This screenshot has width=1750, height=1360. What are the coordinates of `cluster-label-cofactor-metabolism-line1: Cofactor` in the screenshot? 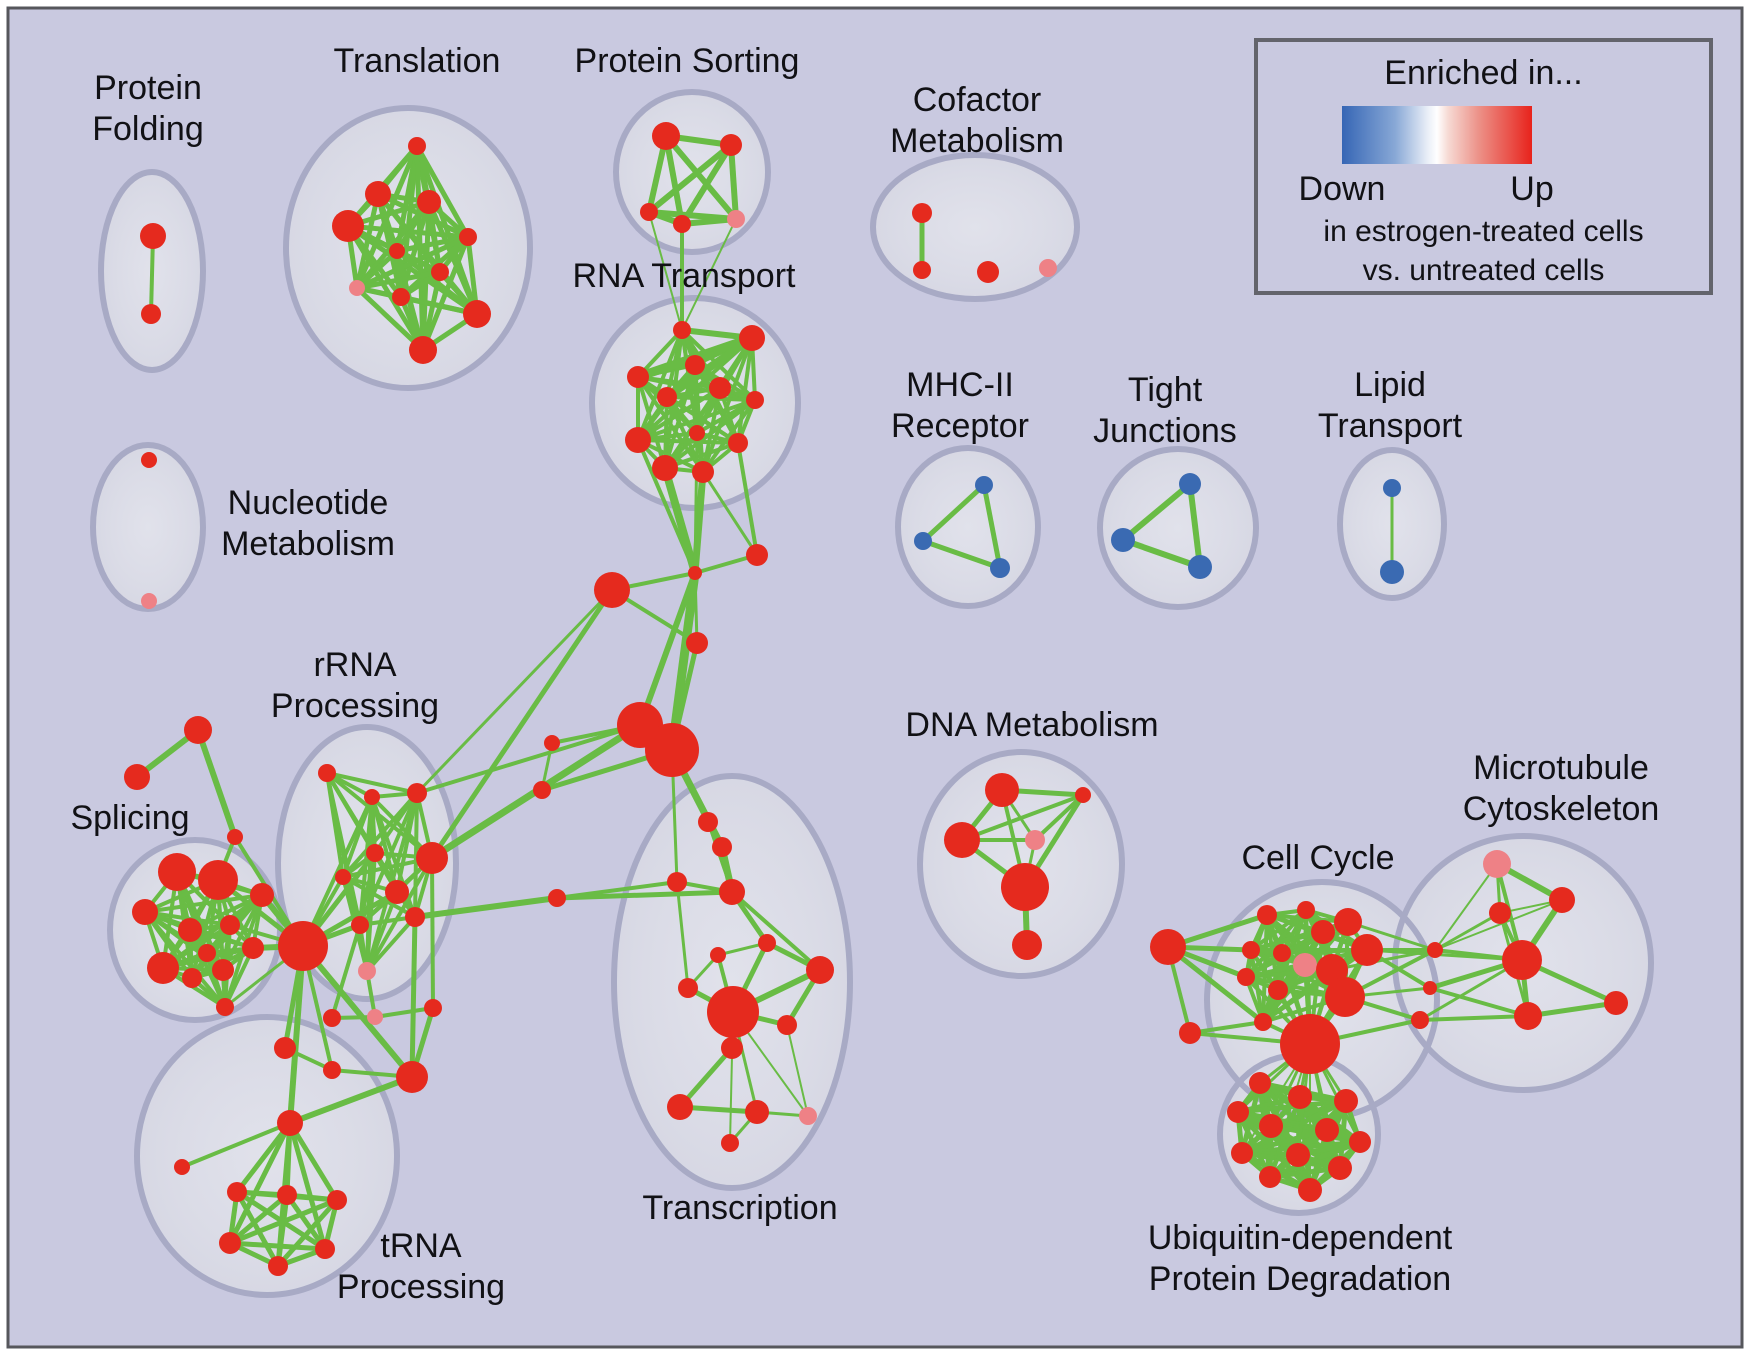 It's located at (977, 100).